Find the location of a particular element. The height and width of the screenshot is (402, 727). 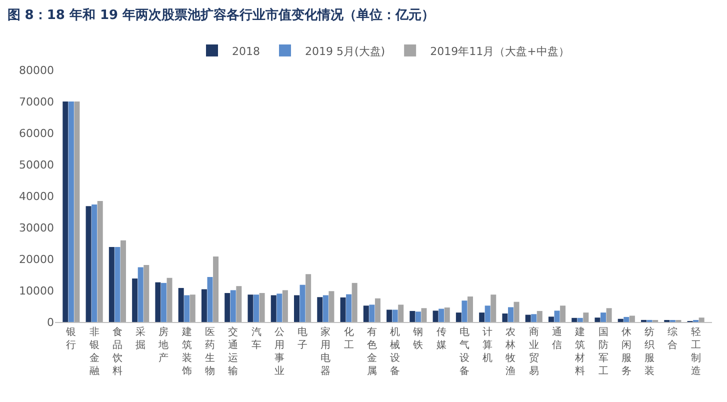

x-tick-label: 有色金属 is located at coordinates (371, 351).